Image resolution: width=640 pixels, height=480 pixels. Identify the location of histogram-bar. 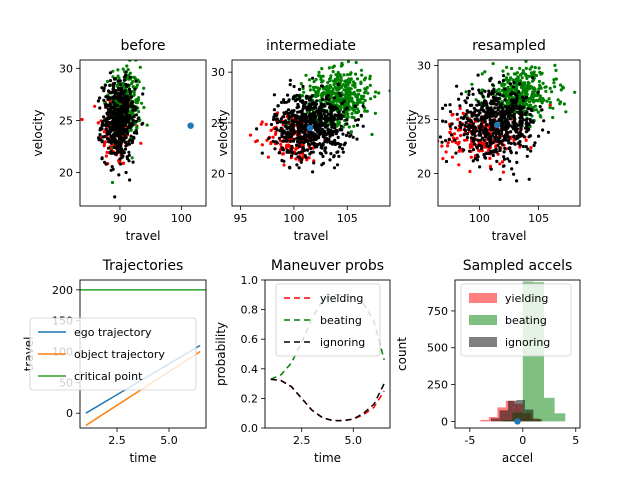
(529, 415).